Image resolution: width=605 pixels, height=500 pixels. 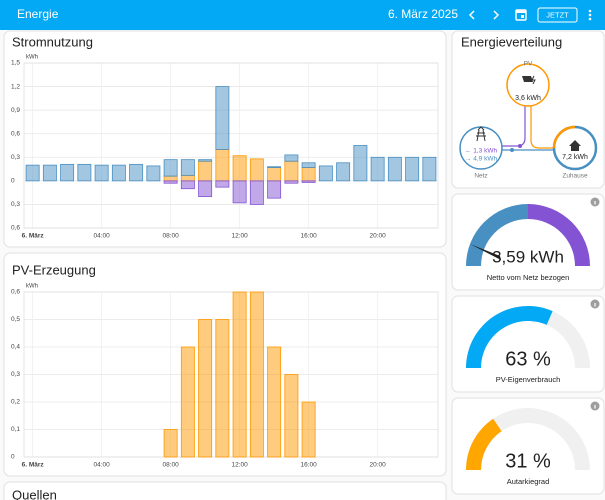 What do you see at coordinates (480, 176) in the screenshot?
I see `node-label: Netz` at bounding box center [480, 176].